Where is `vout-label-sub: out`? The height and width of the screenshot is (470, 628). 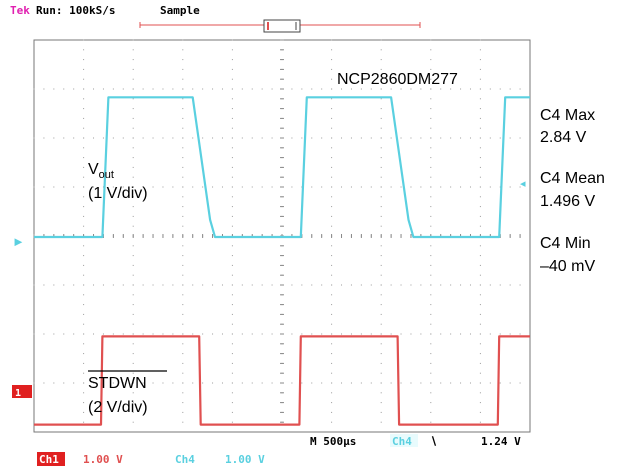 vout-label-sub: out is located at coordinates (106, 175).